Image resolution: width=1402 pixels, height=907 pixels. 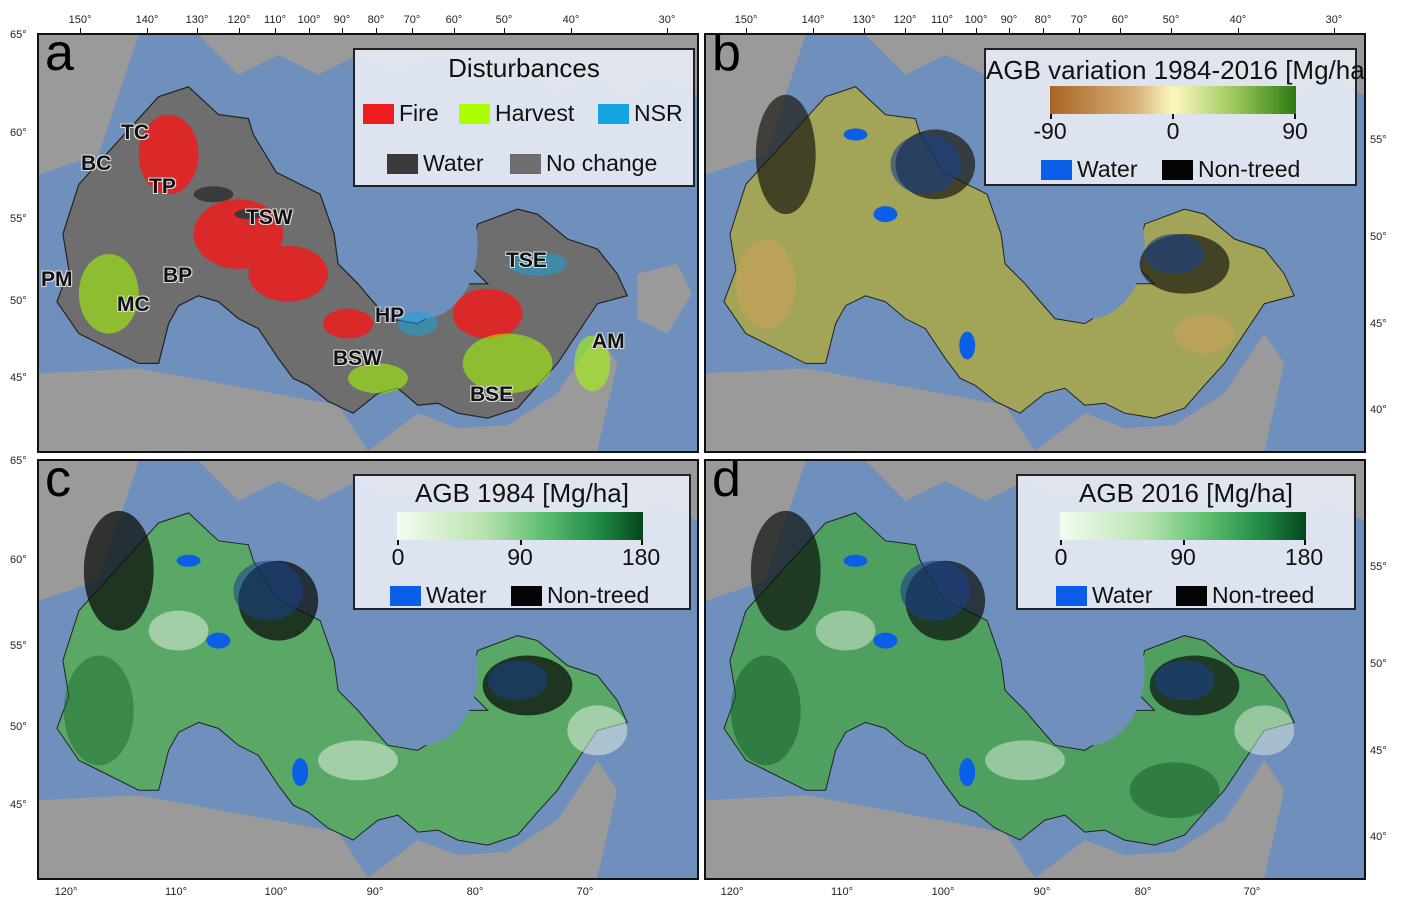 I want to click on legend-title: Disturbances, so click(x=524, y=68).